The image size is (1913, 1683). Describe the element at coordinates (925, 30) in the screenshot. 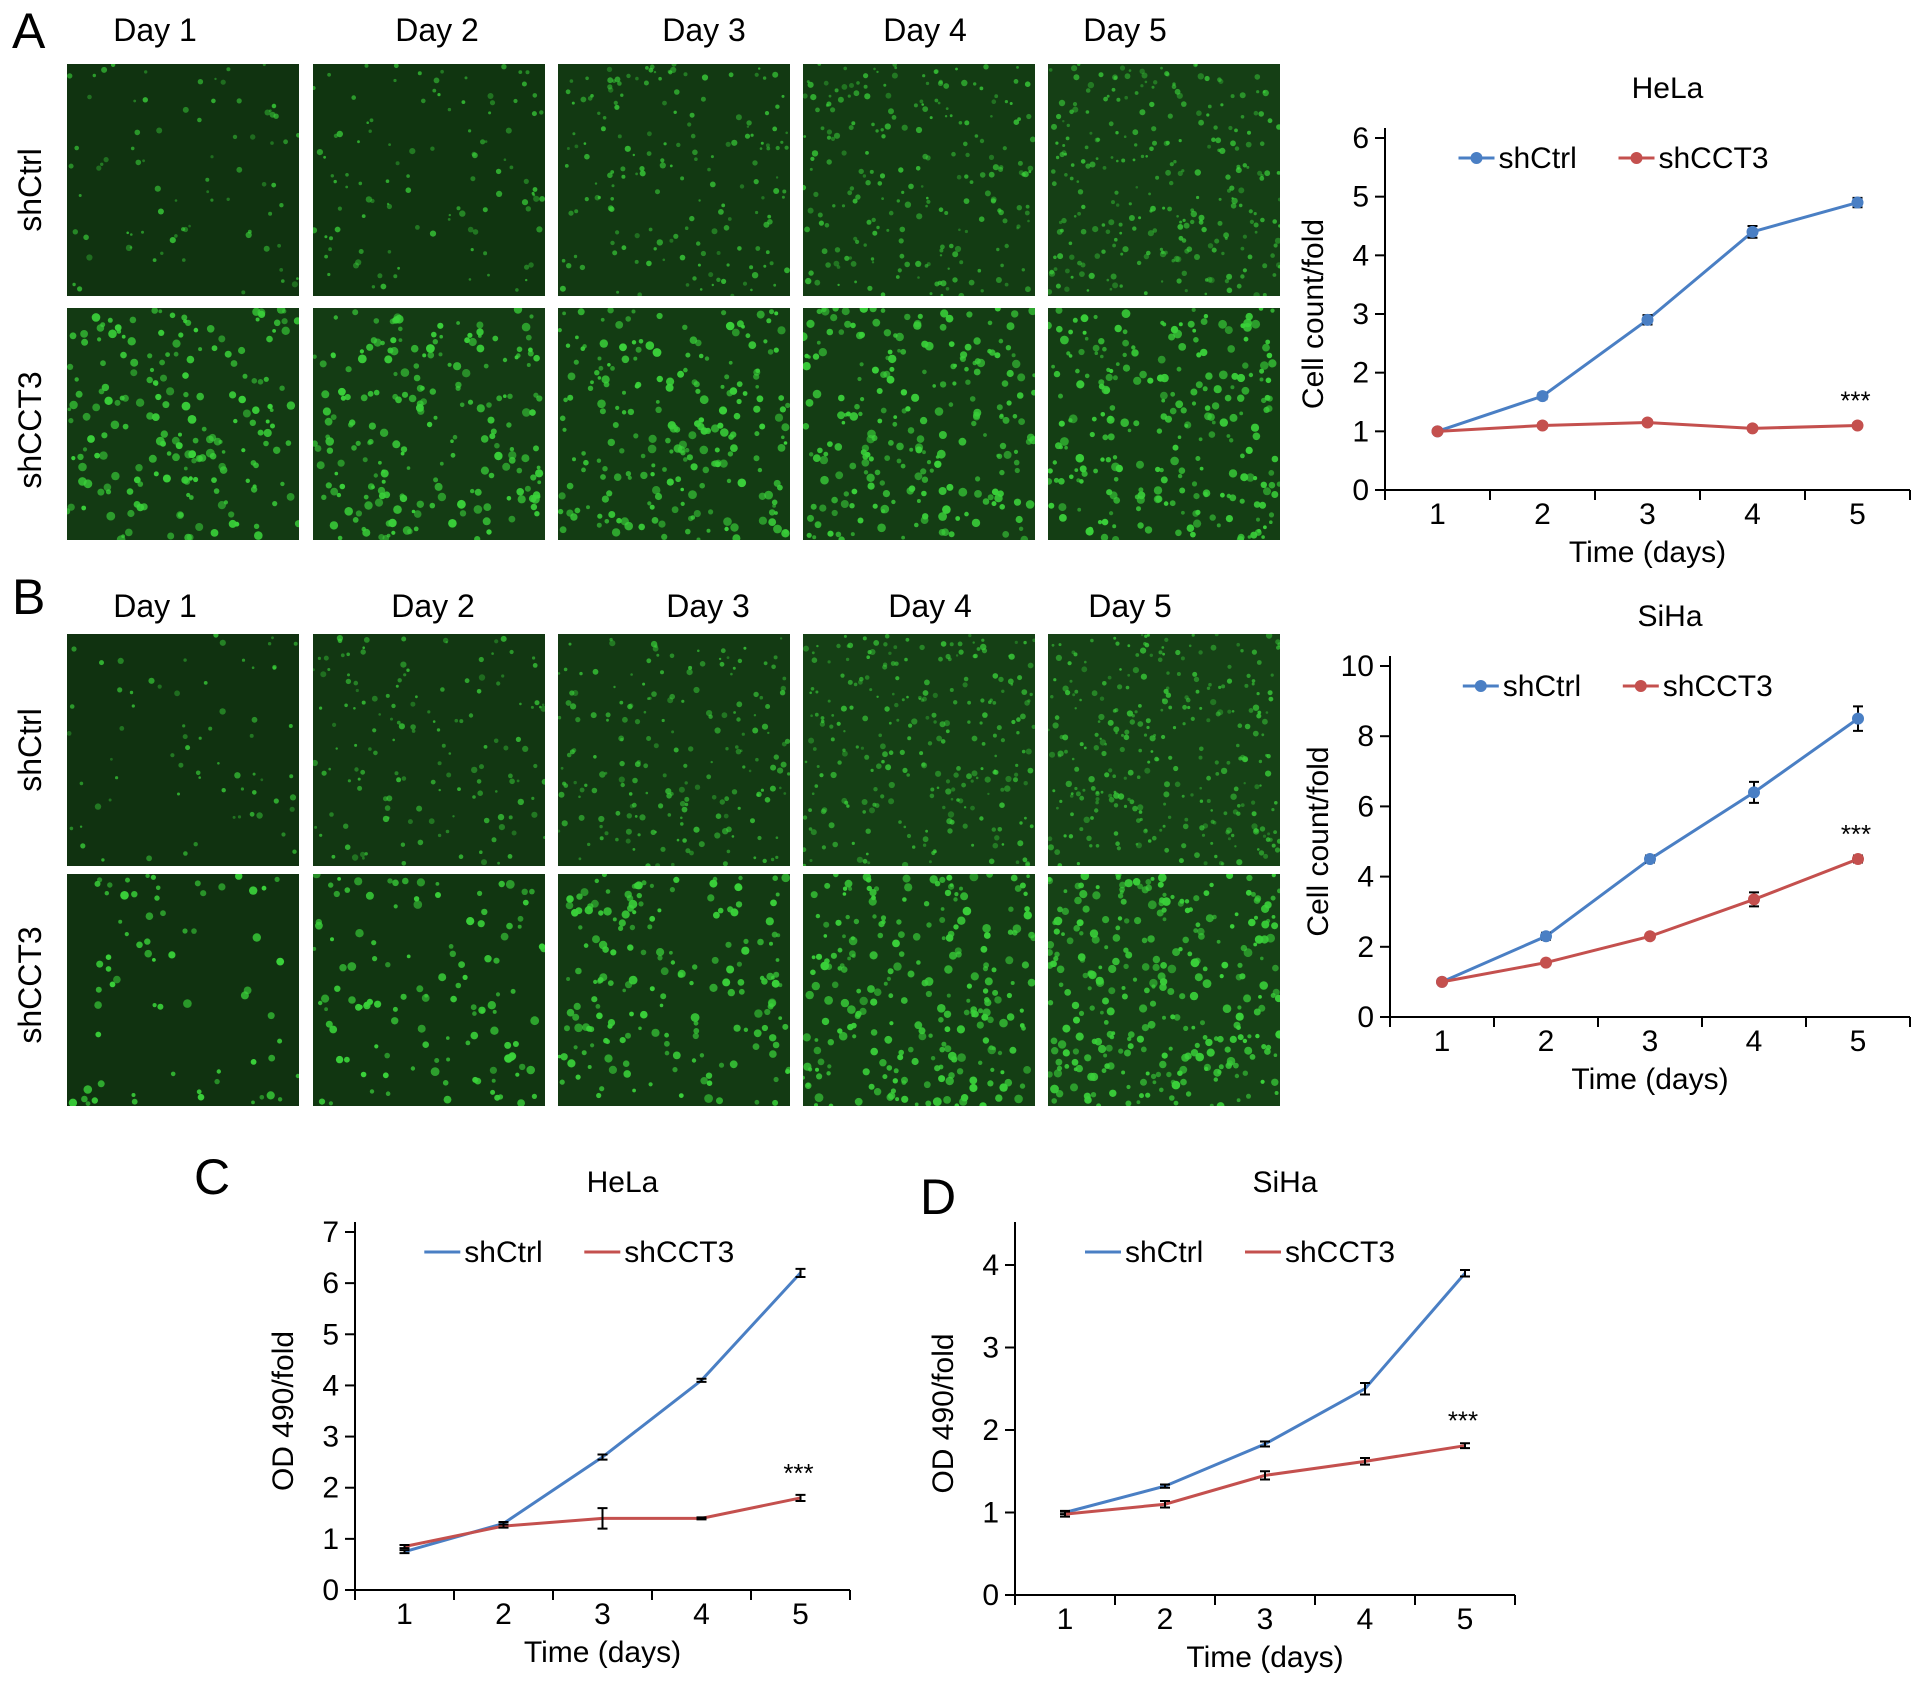

I see `panel-a-day-label: Day 4` at that location.